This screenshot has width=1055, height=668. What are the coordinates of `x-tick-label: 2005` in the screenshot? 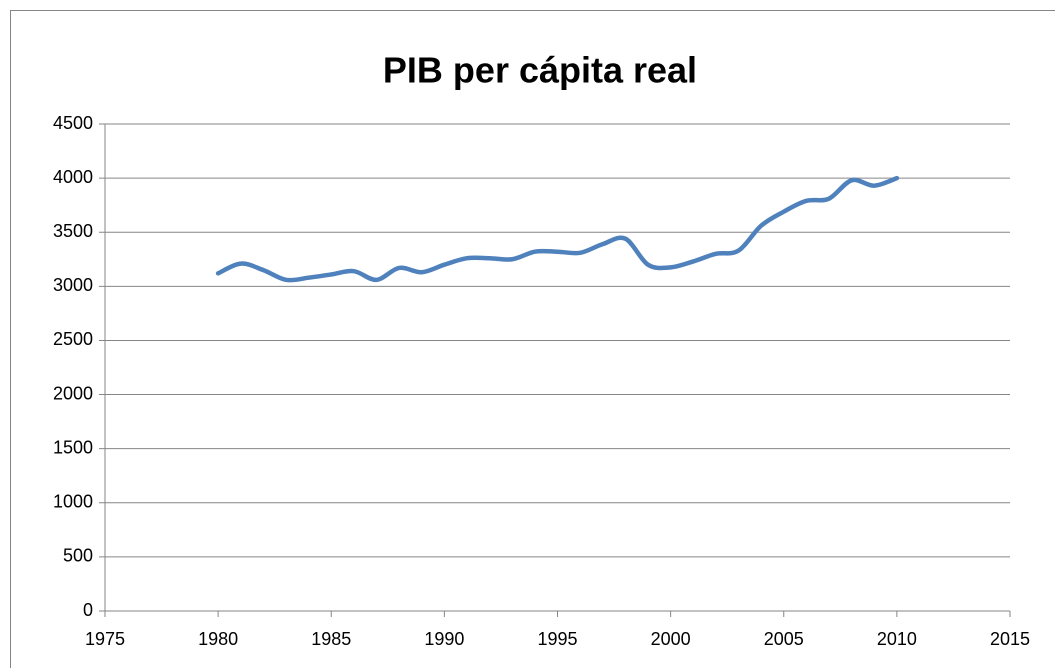 It's located at (784, 639).